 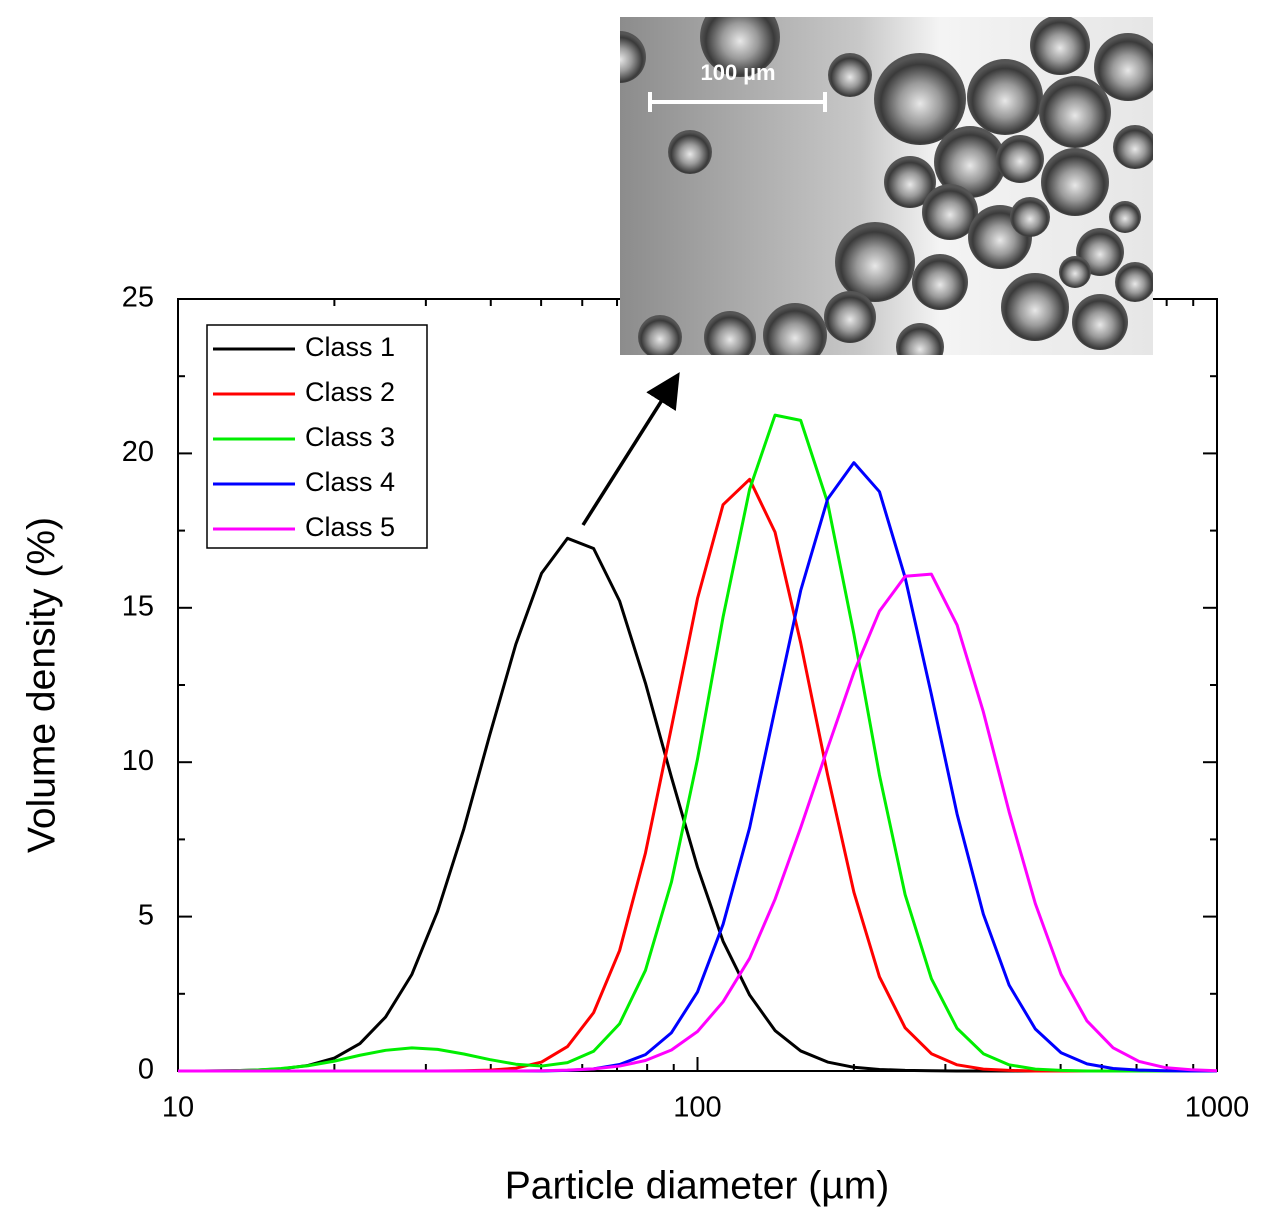 I want to click on legend-label: Class 4, so click(x=350, y=482).